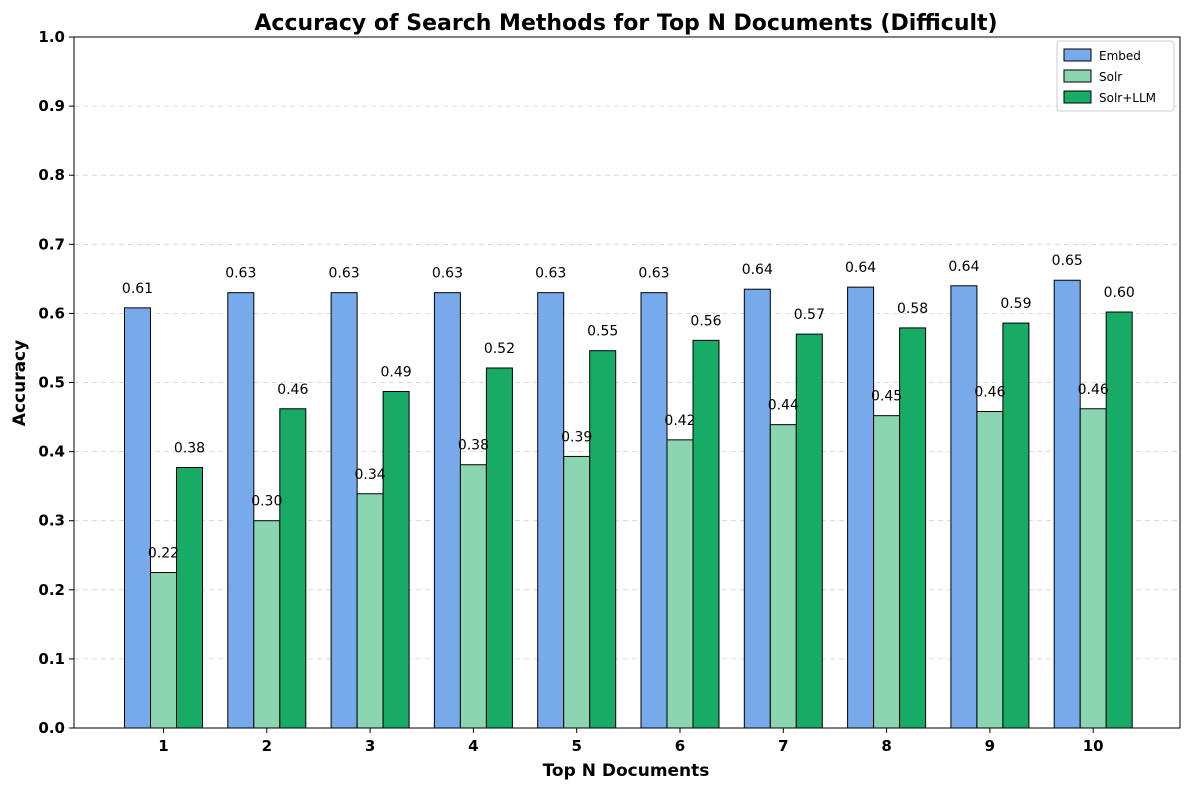  I want to click on legend-label: Solr+LLM, so click(1127, 98).